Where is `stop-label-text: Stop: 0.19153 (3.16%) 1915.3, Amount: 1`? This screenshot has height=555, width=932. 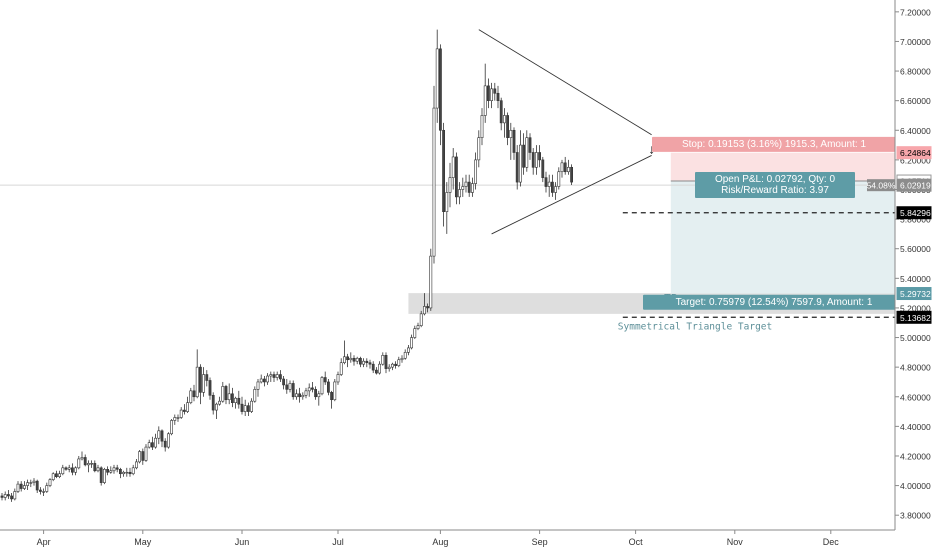 stop-label-text: Stop: 0.19153 (3.16%) 1915.3, Amount: 1 is located at coordinates (774, 144).